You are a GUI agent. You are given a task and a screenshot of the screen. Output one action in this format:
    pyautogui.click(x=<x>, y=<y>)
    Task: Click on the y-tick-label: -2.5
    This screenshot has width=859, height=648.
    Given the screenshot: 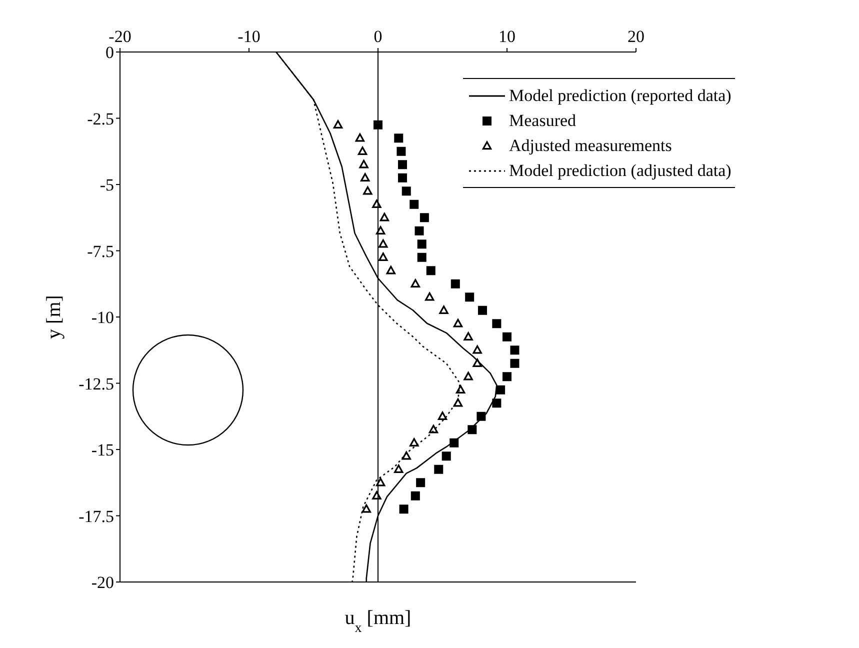 What is the action you would take?
    pyautogui.click(x=100, y=118)
    